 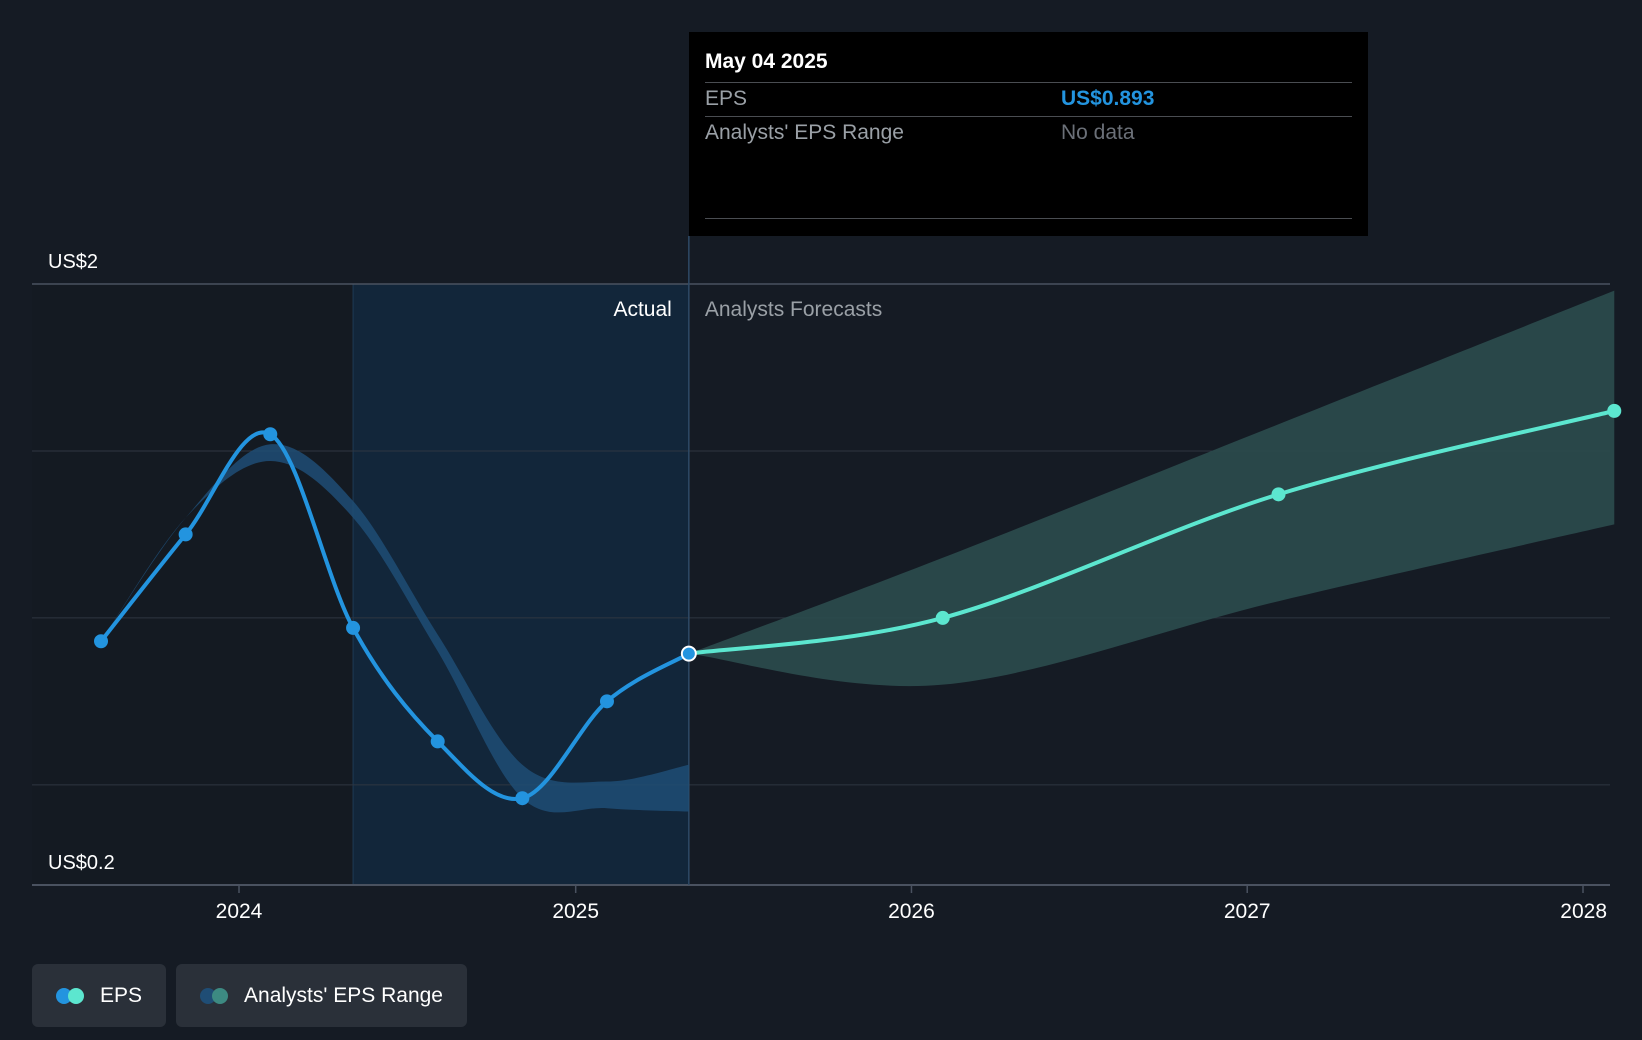 I want to click on x-tick-label: 2027, so click(x=1247, y=911).